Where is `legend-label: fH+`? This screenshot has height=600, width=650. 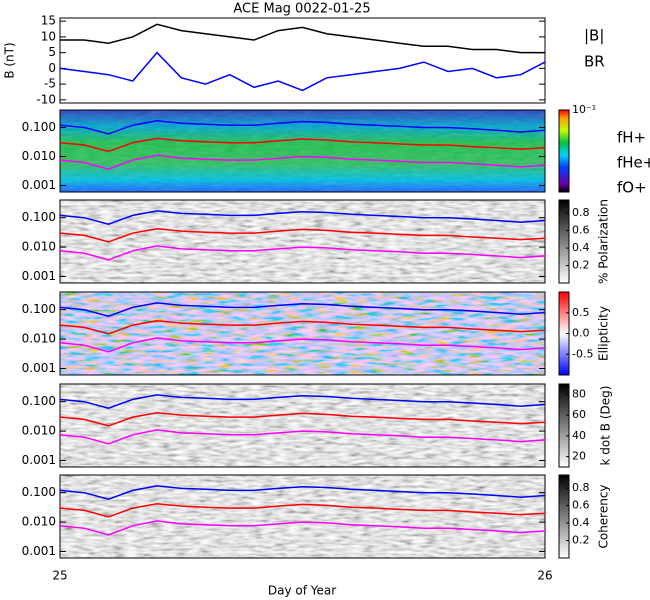
legend-label: fH+ is located at coordinates (631, 138).